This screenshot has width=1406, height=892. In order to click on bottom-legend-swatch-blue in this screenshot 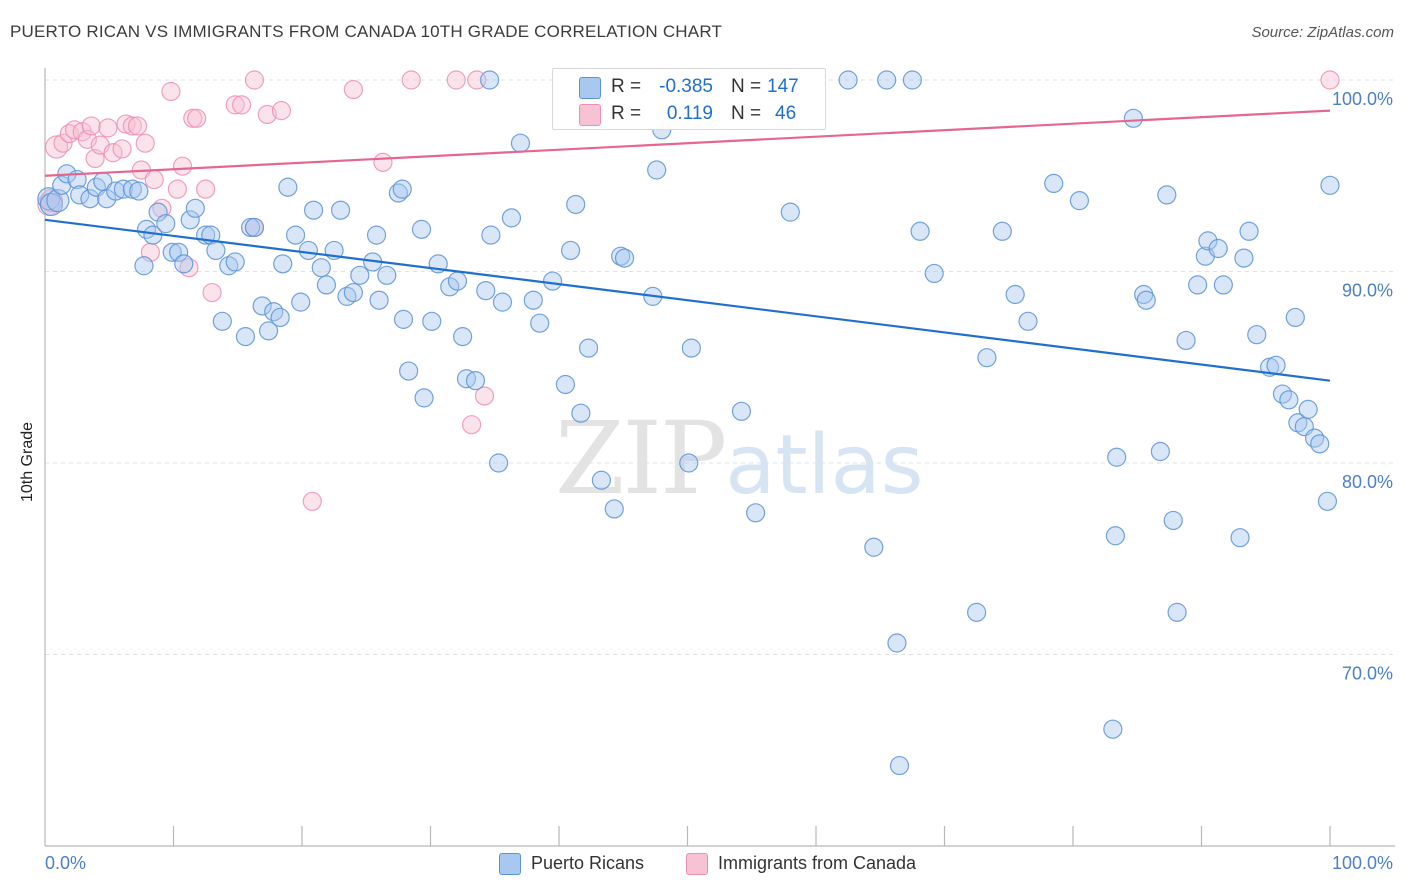, I will do `click(510, 864)`.